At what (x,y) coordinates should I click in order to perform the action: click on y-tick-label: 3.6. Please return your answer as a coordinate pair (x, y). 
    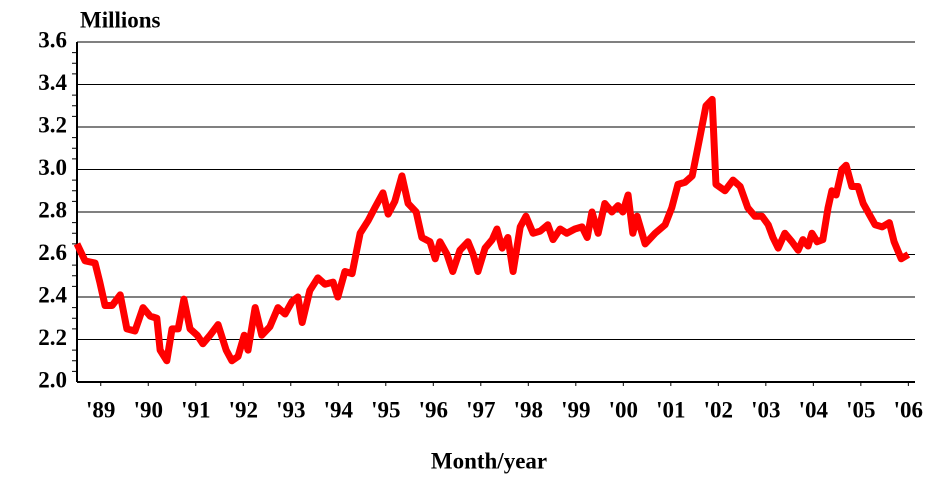
    Looking at the image, I should click on (52, 39).